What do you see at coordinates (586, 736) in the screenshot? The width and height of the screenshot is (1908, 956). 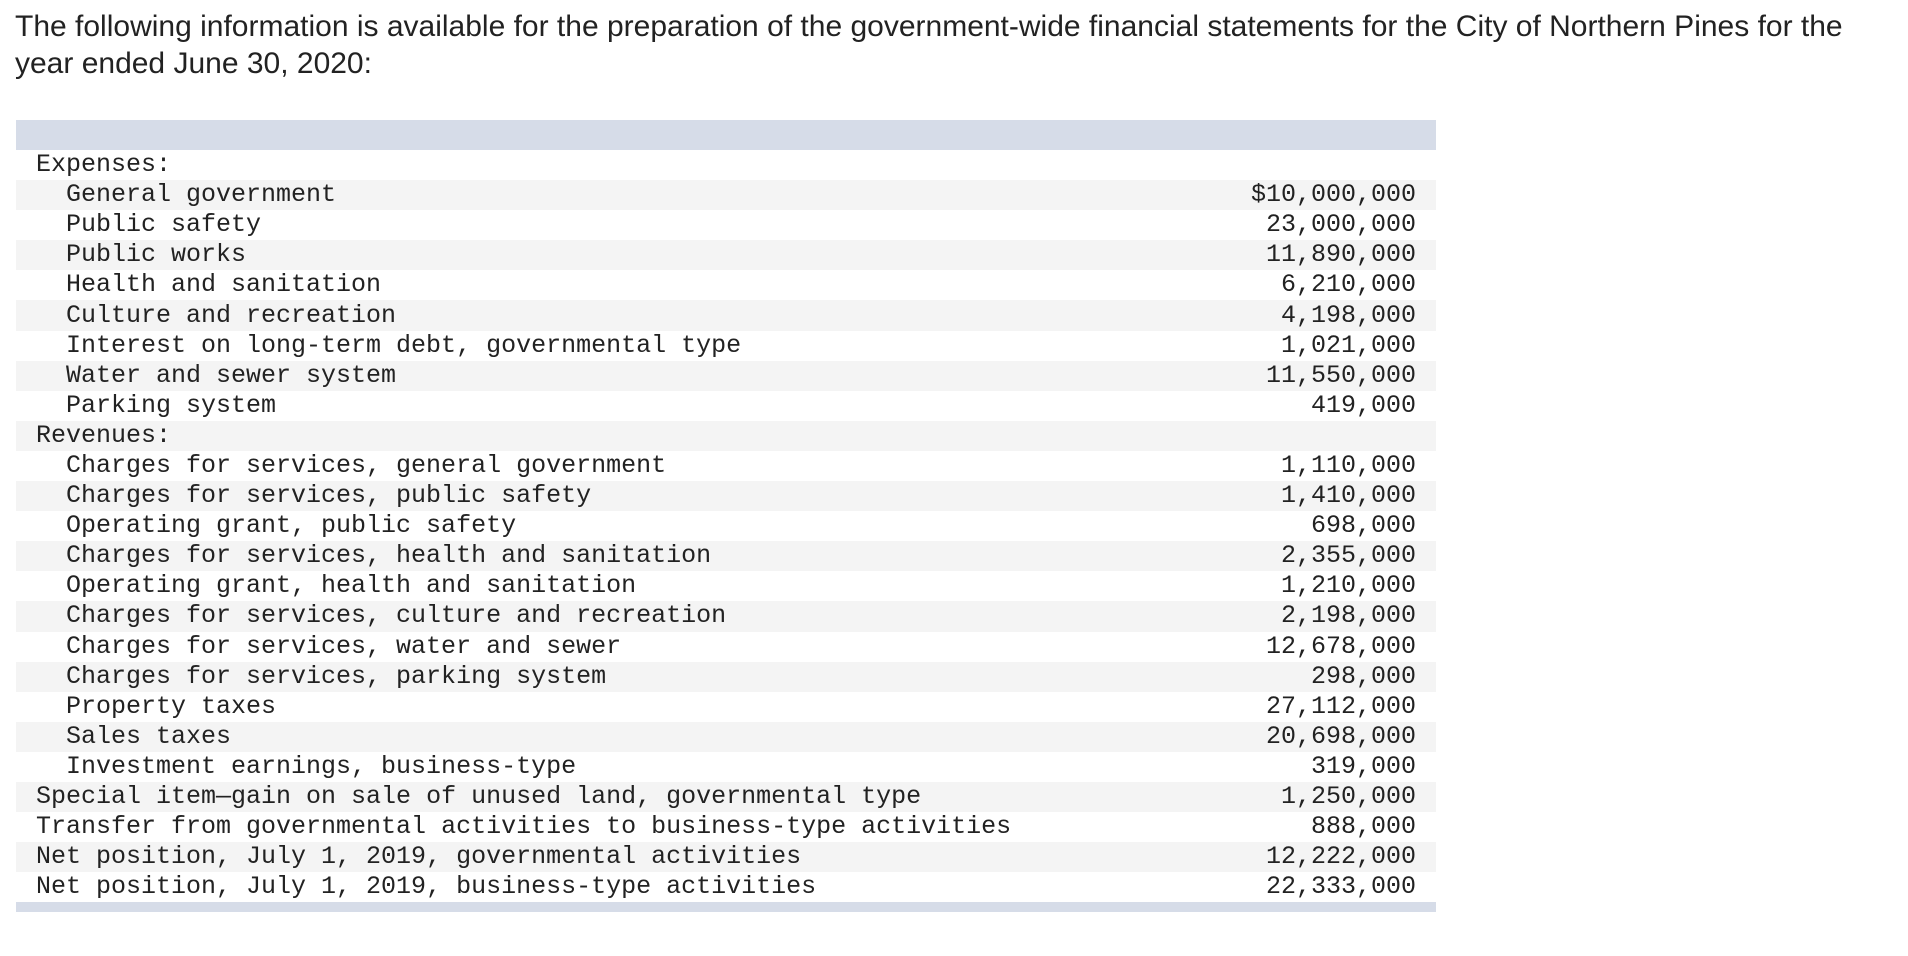 I see `row-label: Sales taxes` at bounding box center [586, 736].